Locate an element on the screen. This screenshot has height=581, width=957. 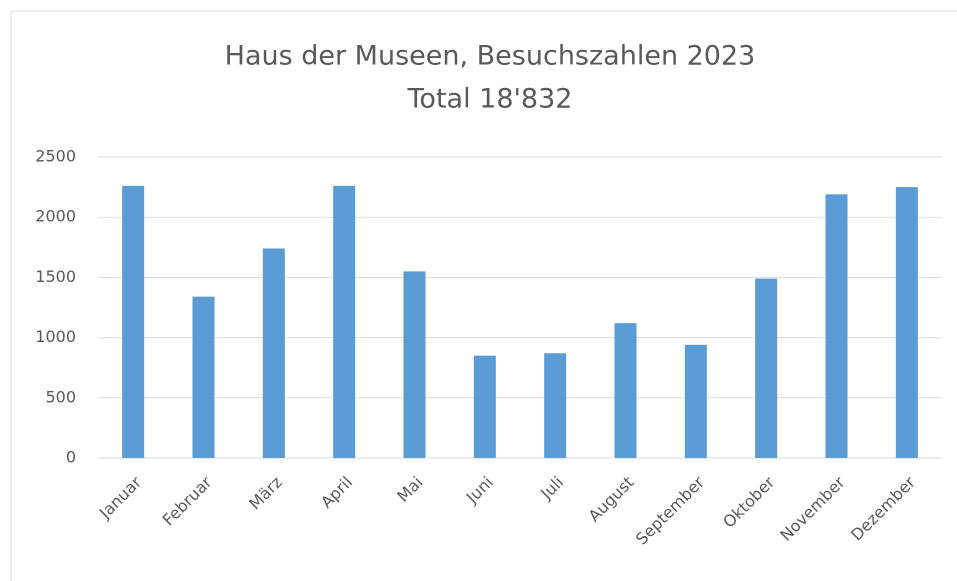
y-tick-label: 1000 is located at coordinates (55, 336).